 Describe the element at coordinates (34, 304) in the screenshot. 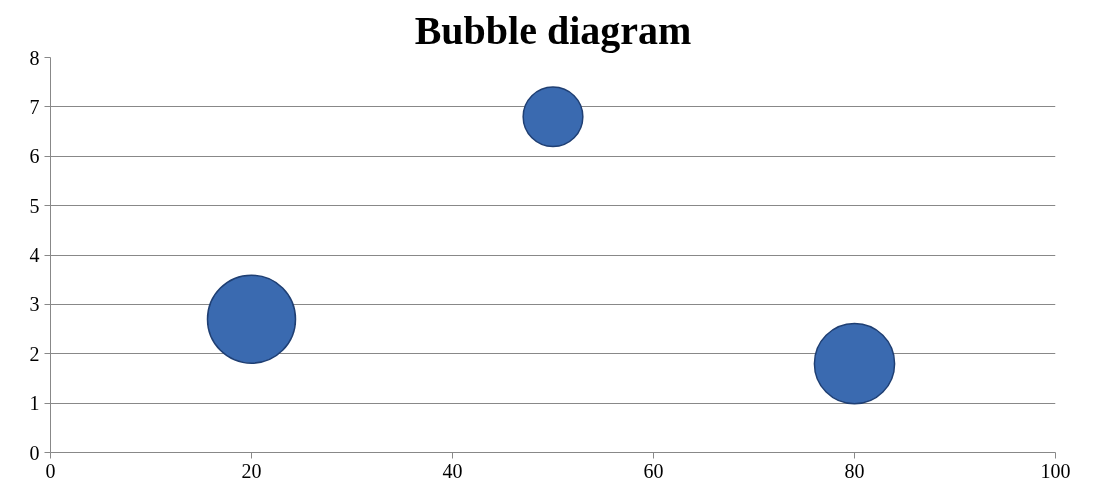

I see `y-tick-label: 3` at that location.